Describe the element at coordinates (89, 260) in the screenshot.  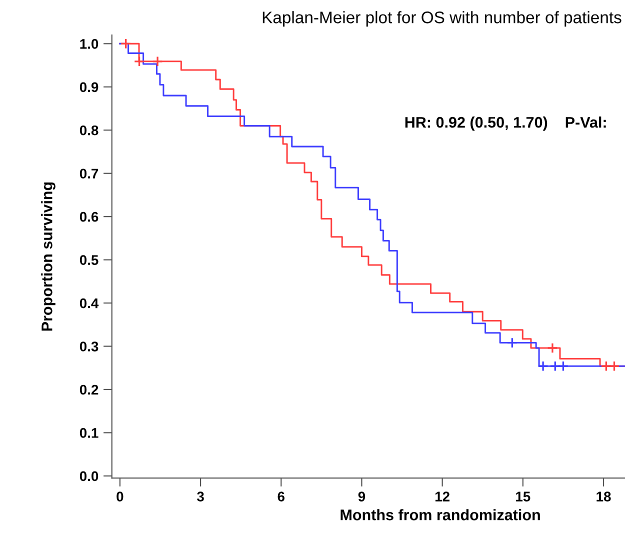
I see `y-tick-label: 0.5` at that location.